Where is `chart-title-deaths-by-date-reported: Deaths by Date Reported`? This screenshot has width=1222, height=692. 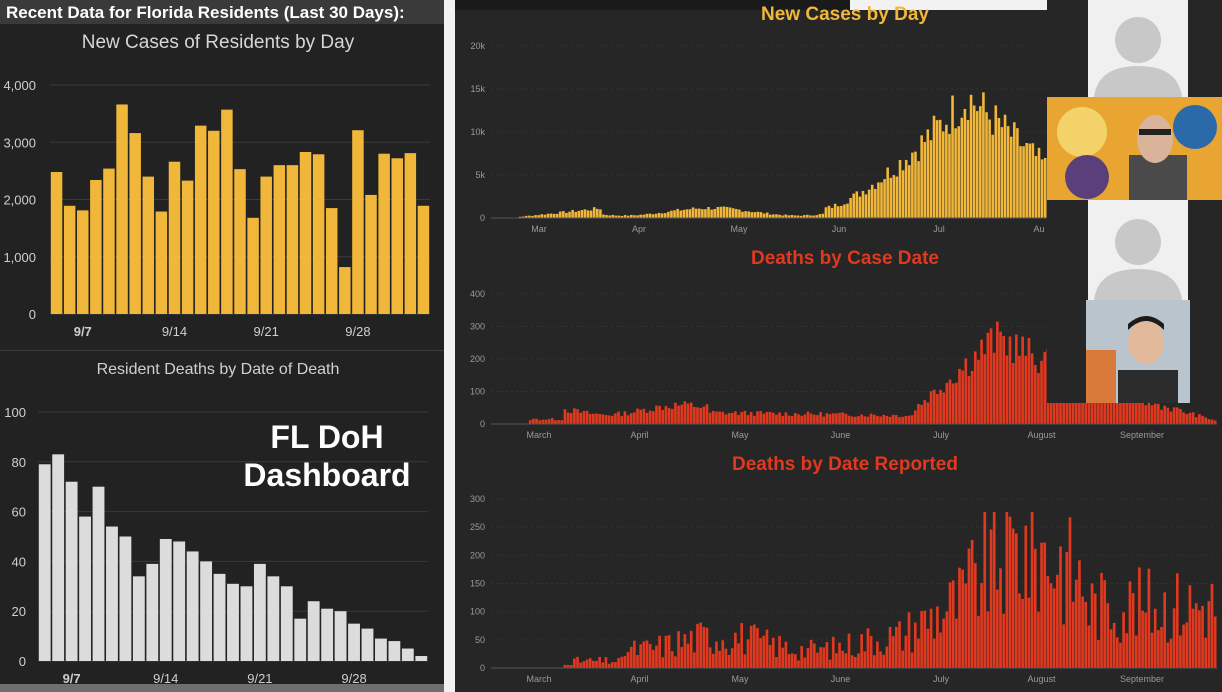
chart-title-deaths-by-date-reported: Deaths by Date Reported is located at coordinates (845, 464).